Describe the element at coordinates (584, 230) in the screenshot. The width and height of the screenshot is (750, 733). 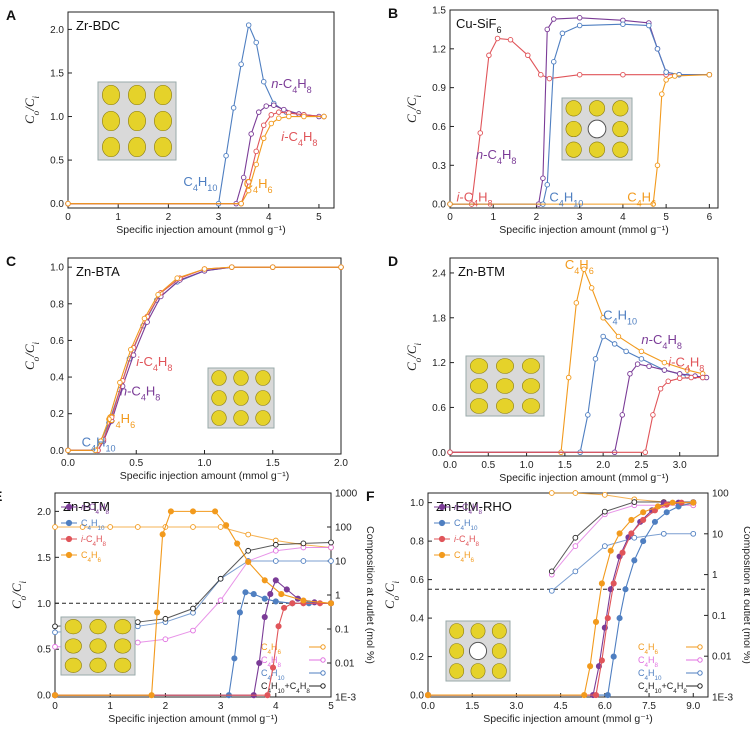
I see `x-axis-label: Specific injection amount (mmol g⁻¹)` at that location.